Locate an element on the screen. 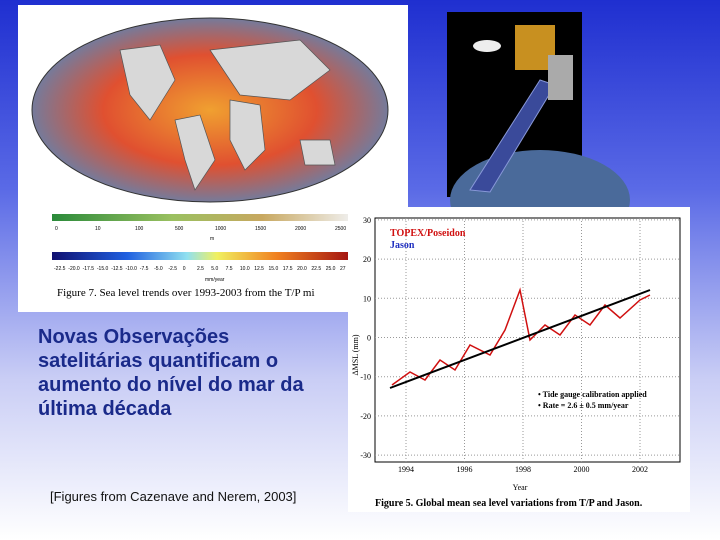 The height and width of the screenshot is (540, 720). x-label: Year is located at coordinates (520, 487).